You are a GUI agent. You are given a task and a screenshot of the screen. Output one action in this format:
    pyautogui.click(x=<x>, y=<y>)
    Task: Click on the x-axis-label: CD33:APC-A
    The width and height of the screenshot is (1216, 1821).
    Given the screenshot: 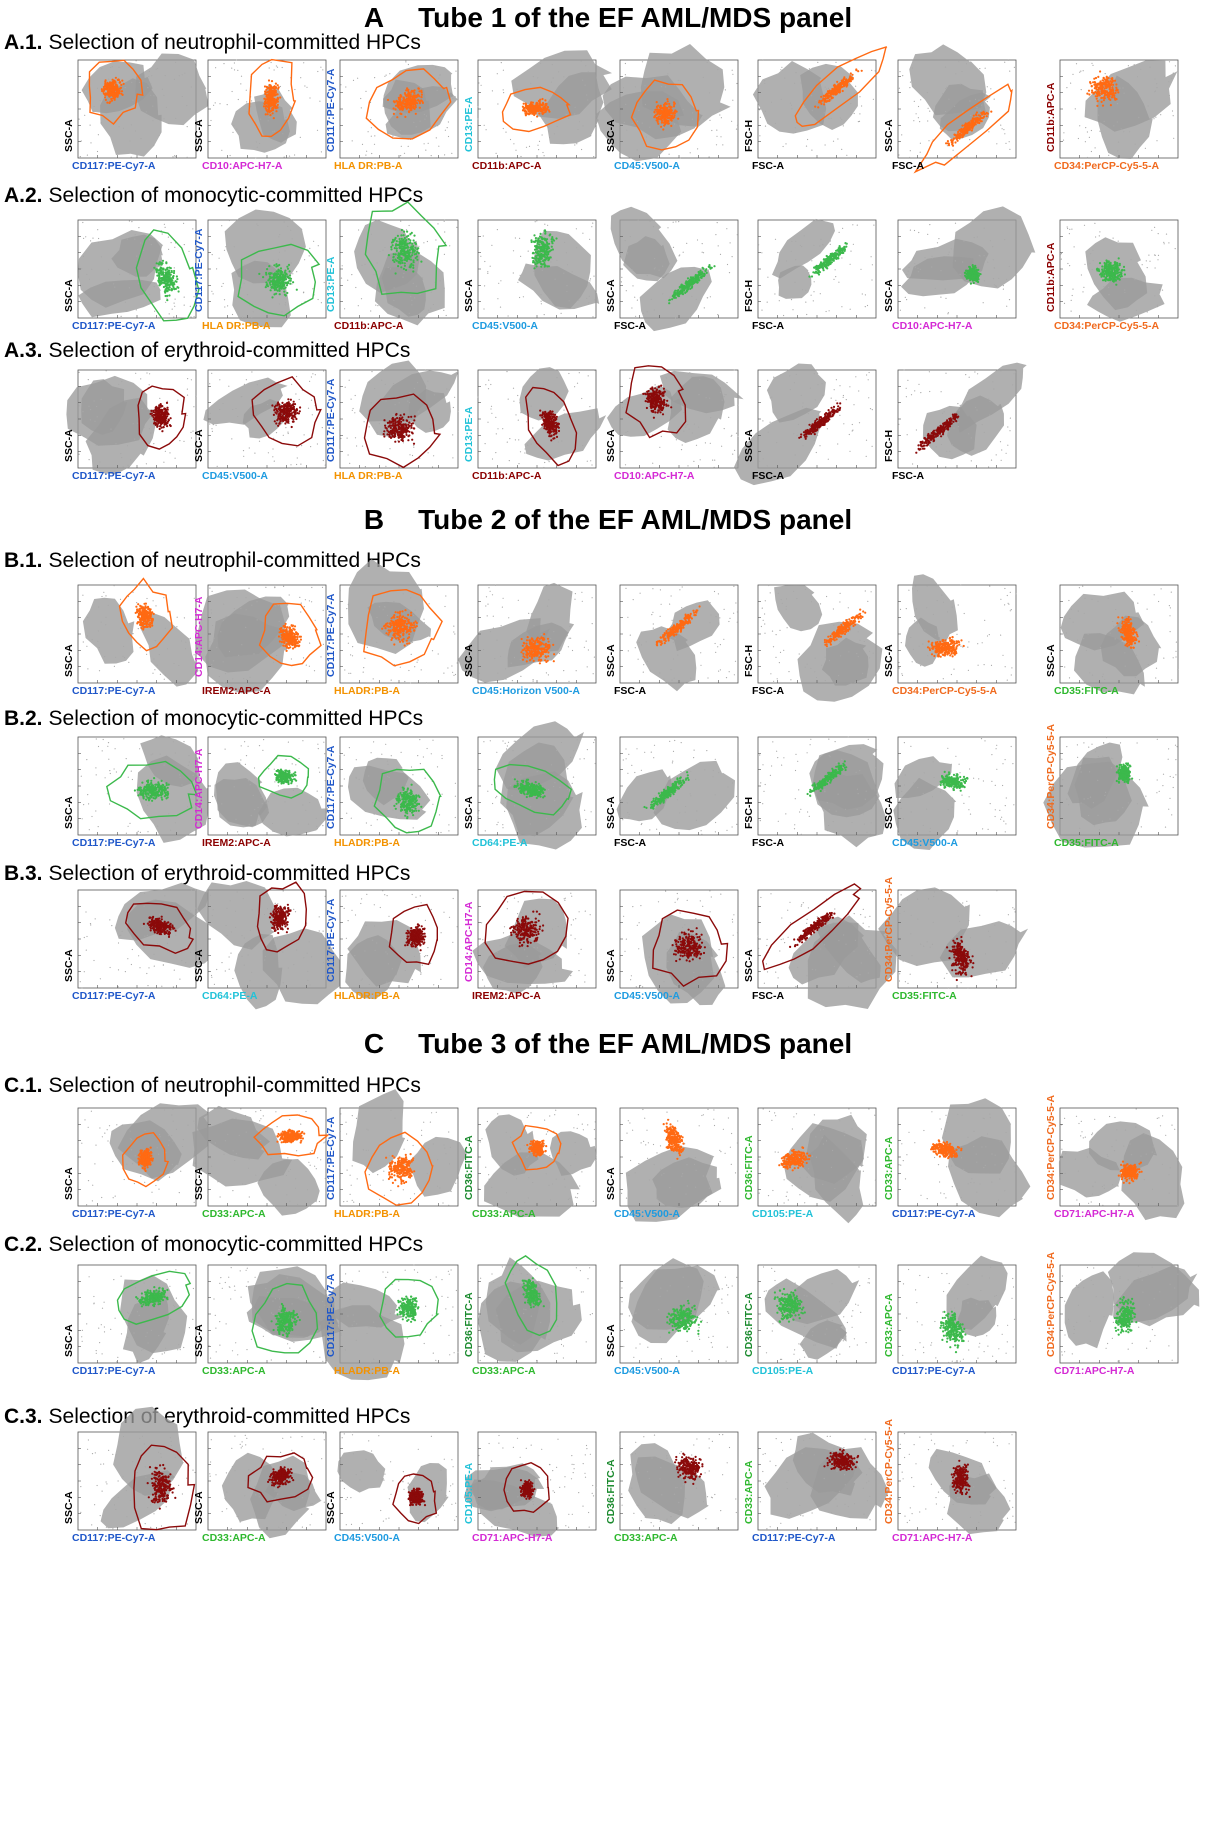 What is the action you would take?
    pyautogui.click(x=234, y=1214)
    